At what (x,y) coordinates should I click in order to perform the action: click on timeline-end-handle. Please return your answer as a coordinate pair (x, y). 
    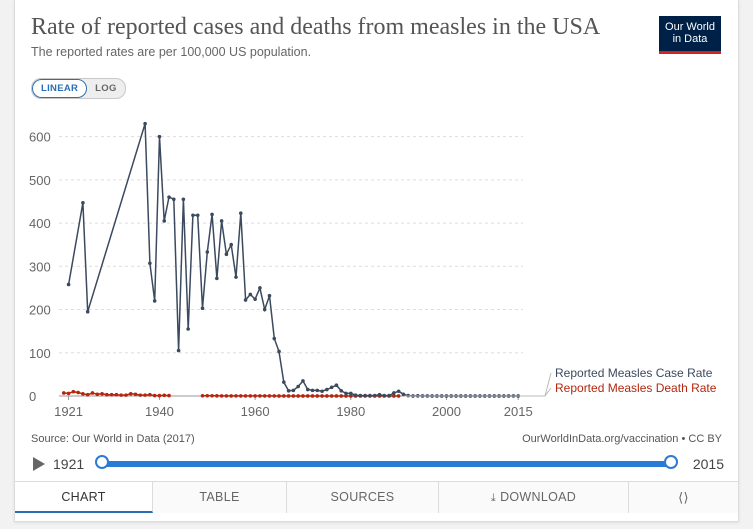
    Looking at the image, I should click on (671, 462).